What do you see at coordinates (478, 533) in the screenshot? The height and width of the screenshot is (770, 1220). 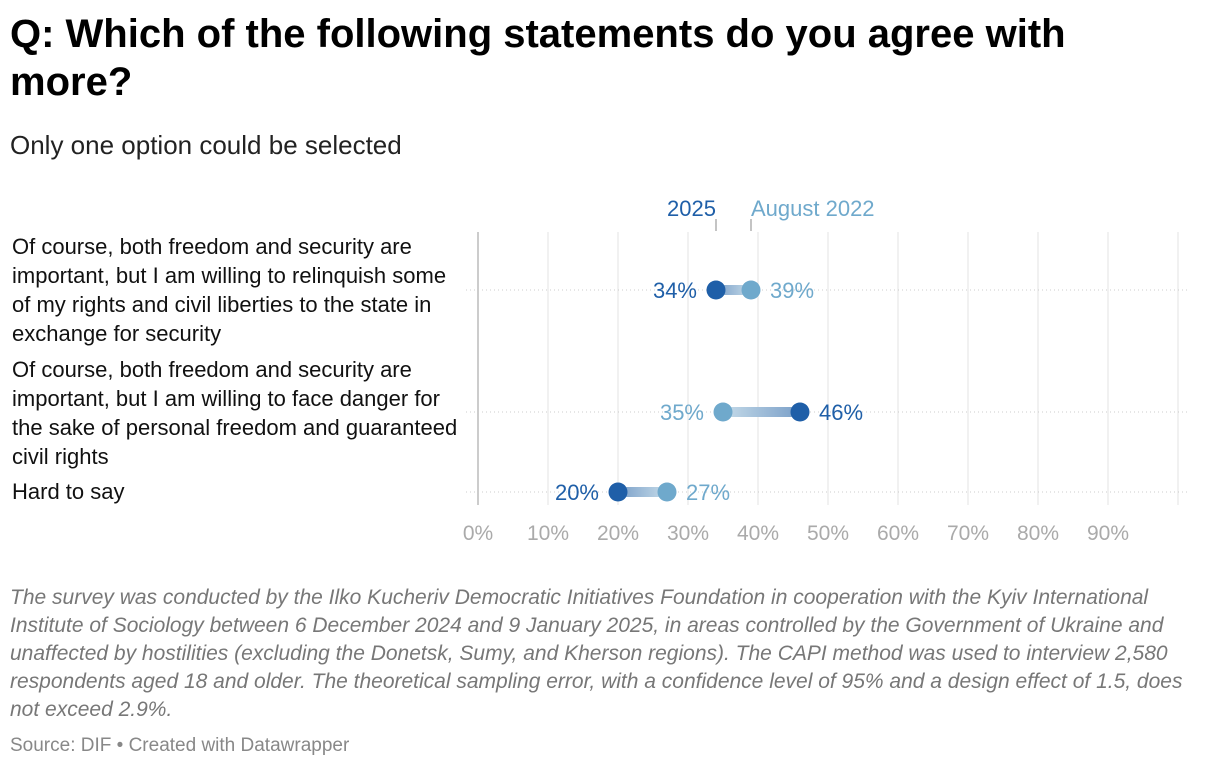 I see `x-tick-label: 0%` at bounding box center [478, 533].